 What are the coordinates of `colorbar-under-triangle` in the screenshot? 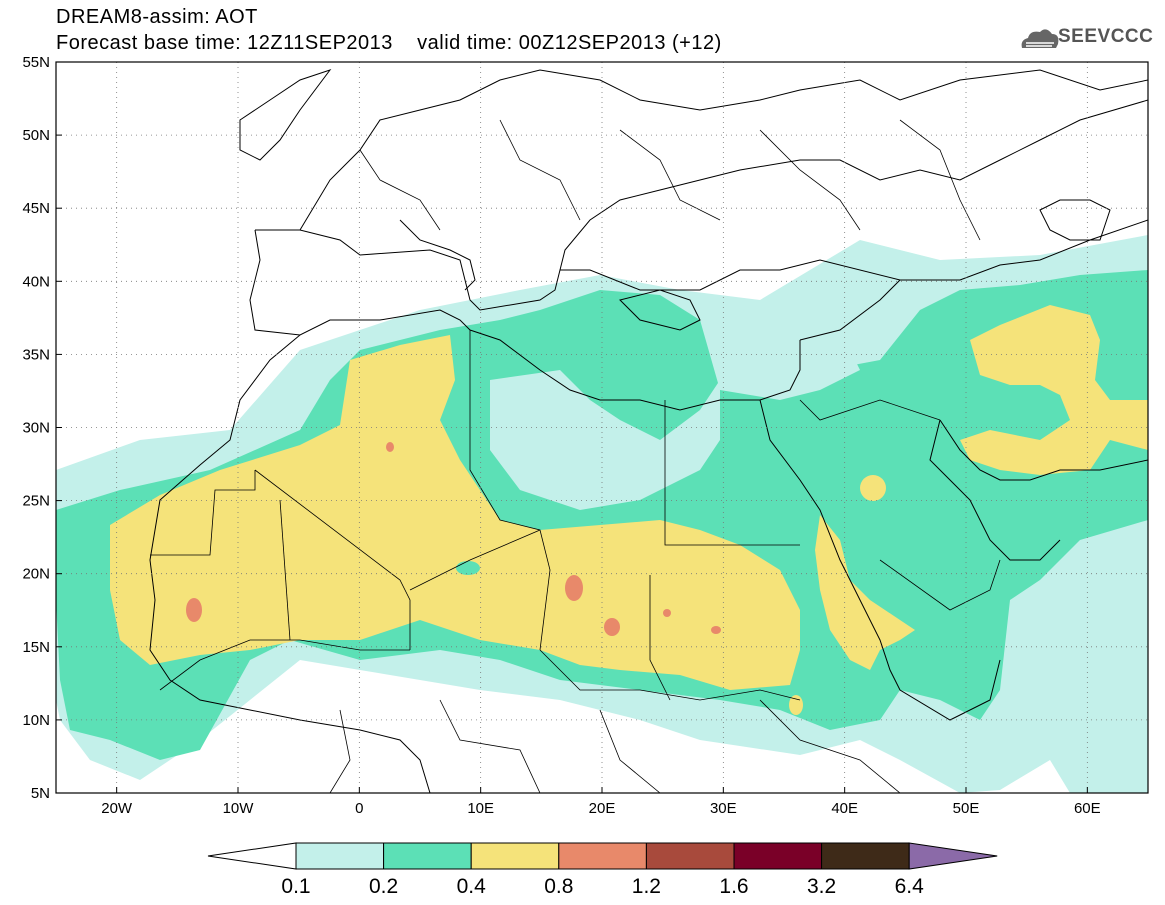 It's located at (252, 856).